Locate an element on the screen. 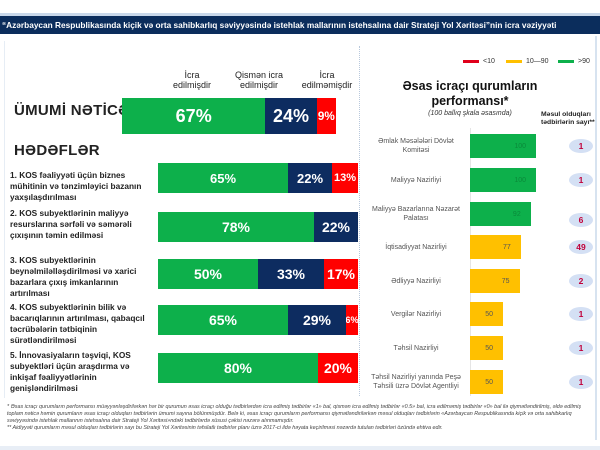  agency-label: Əmlak Məsələləri Dövlət Komitəsi is located at coordinates (416, 146).